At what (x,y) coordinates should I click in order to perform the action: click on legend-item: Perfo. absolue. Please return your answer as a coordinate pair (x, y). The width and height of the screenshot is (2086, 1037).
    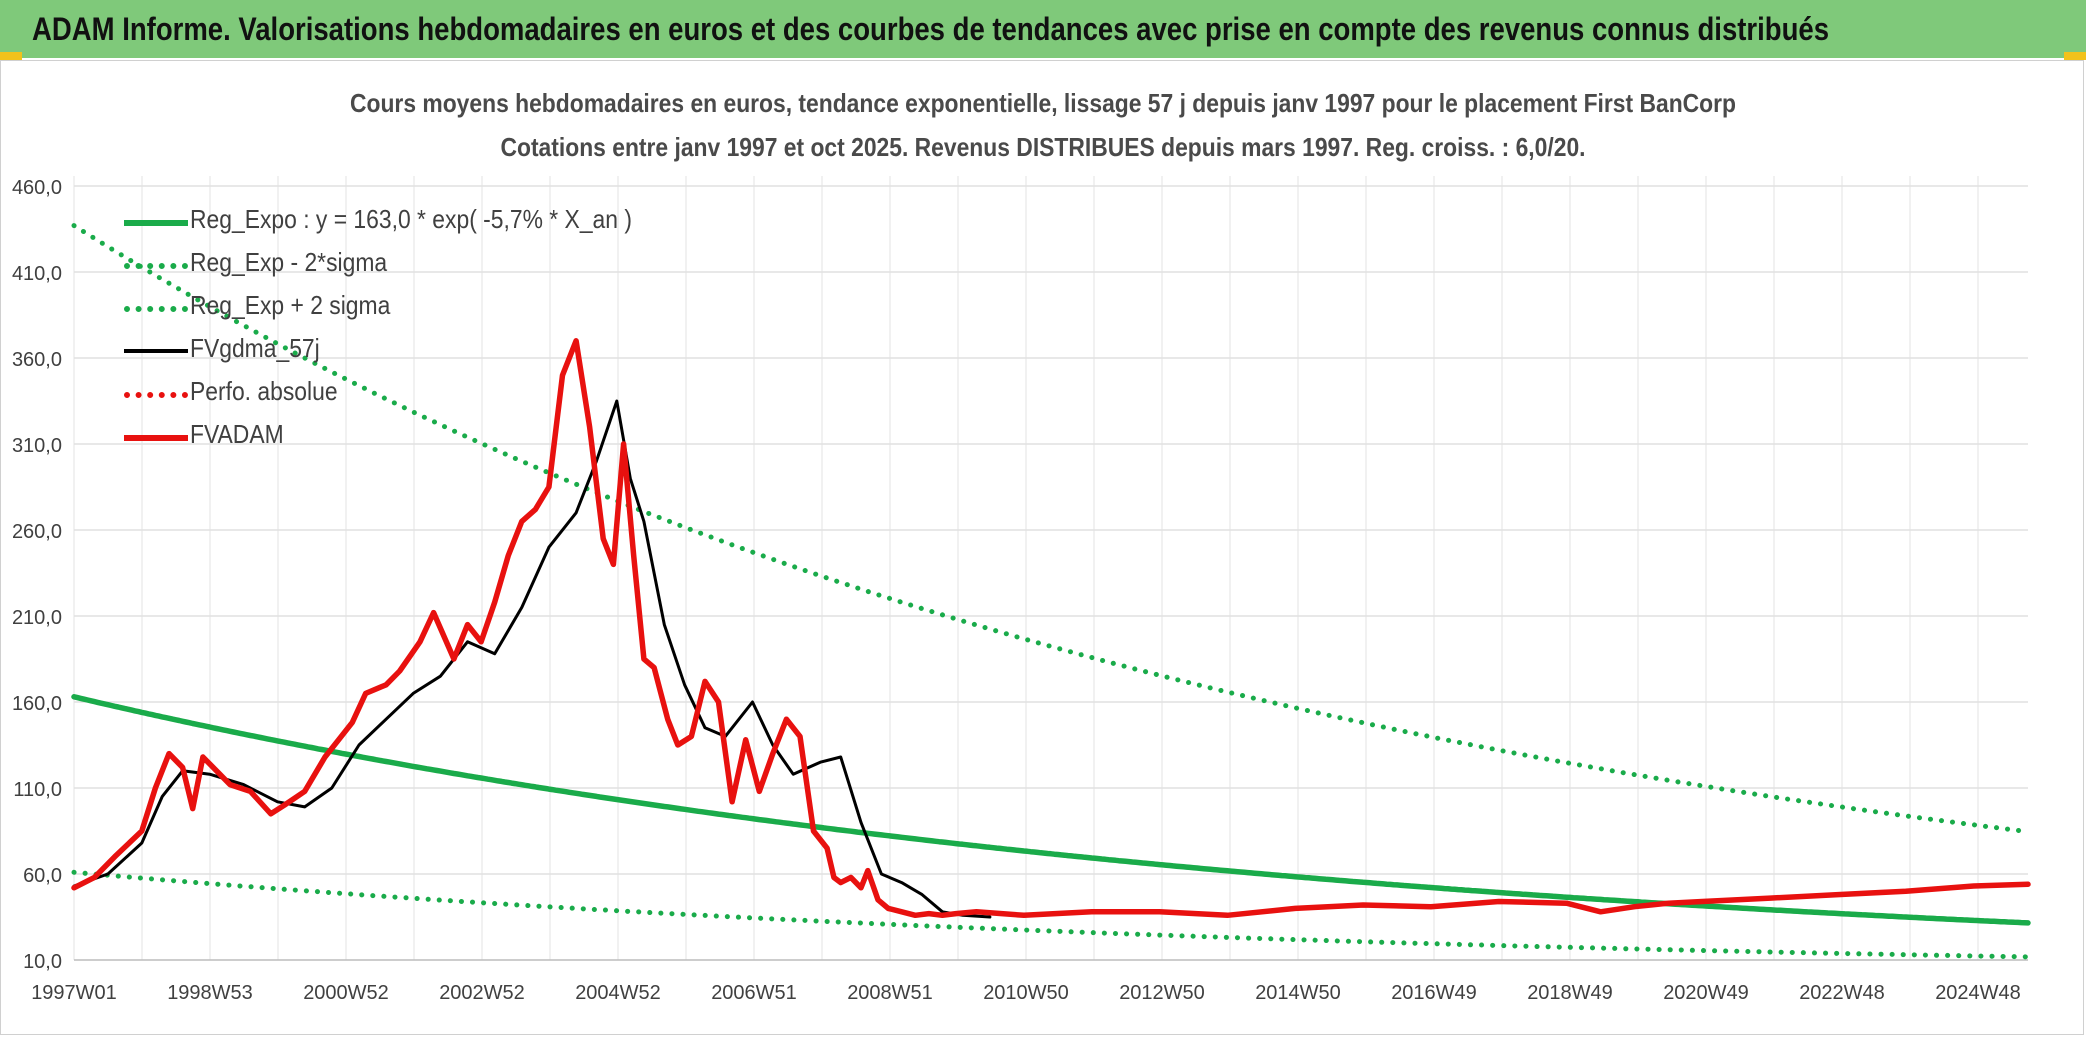
    Looking at the image, I should click on (424, 393).